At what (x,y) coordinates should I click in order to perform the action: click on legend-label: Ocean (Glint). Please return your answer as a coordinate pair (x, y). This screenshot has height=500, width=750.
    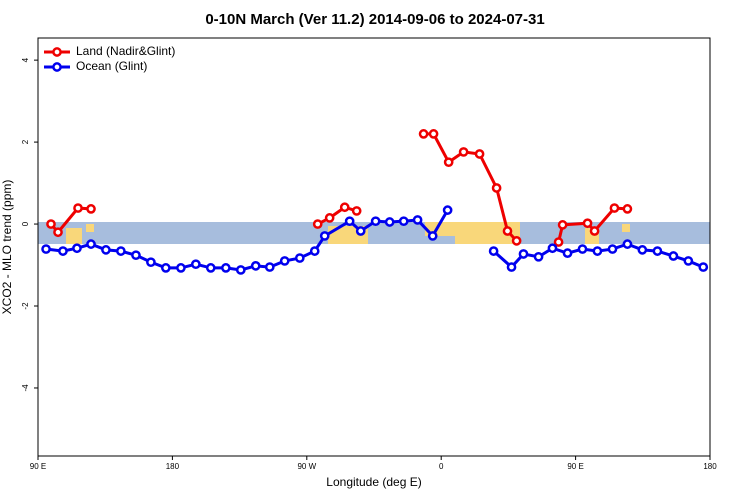
    Looking at the image, I should click on (111, 66).